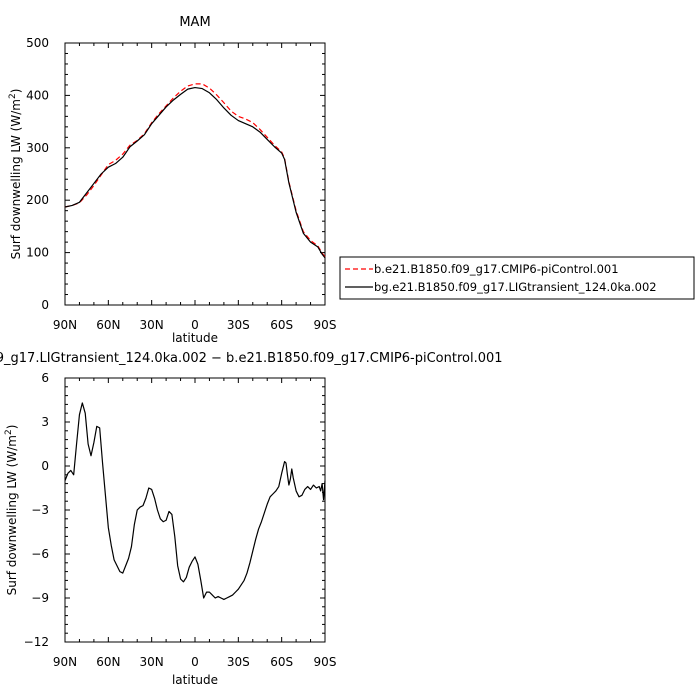  What do you see at coordinates (108, 662) in the screenshot?
I see `bottom-x-tick-label: 60N` at bounding box center [108, 662].